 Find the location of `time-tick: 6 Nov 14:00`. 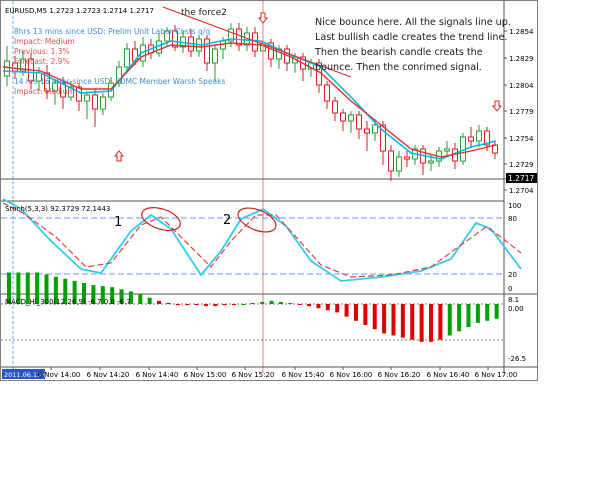

time-tick: 6 Nov 14:00 is located at coordinates (59, 375).